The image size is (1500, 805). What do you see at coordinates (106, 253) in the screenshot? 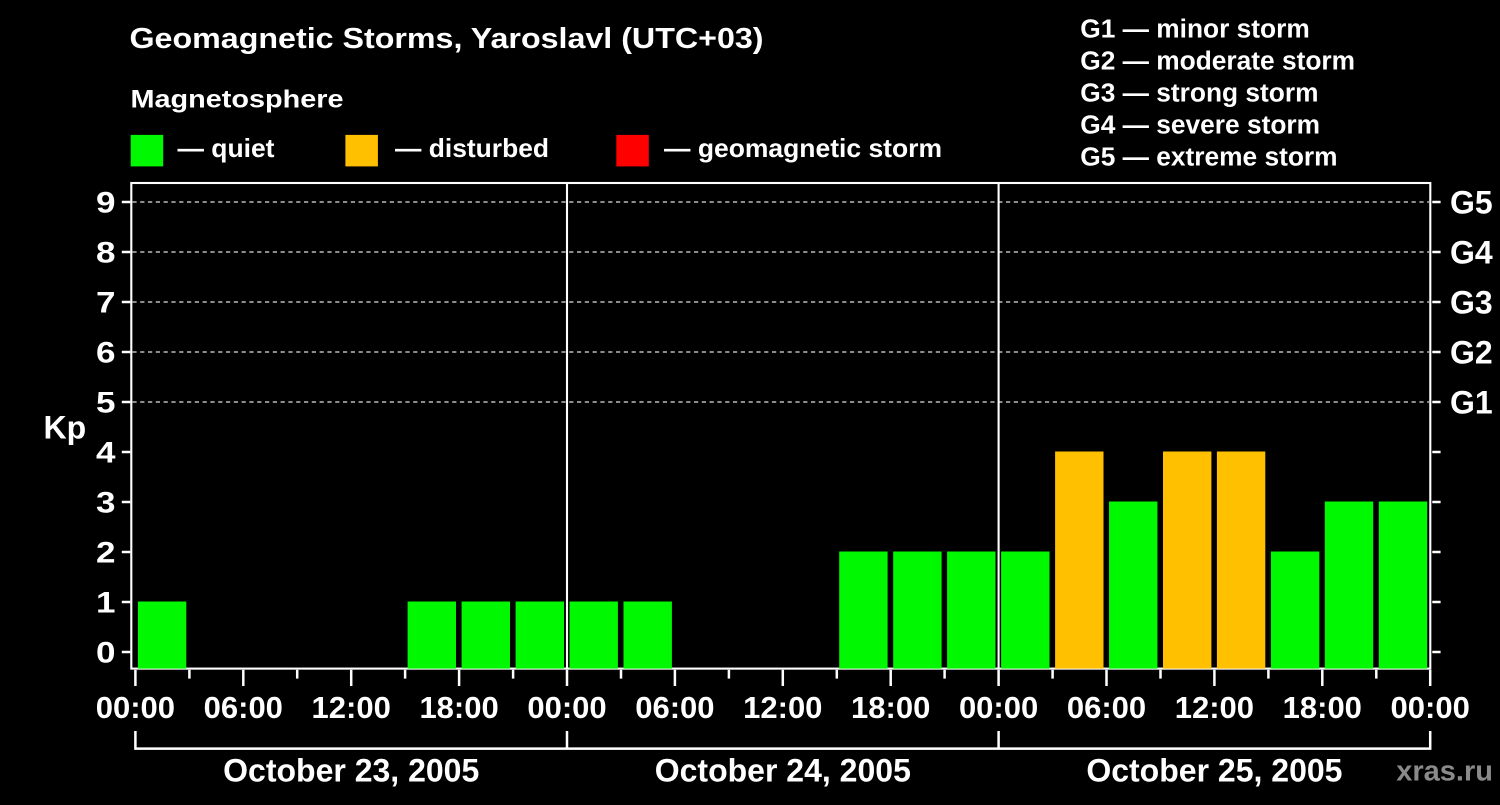
I see `svg-text: 8` at bounding box center [106, 253].